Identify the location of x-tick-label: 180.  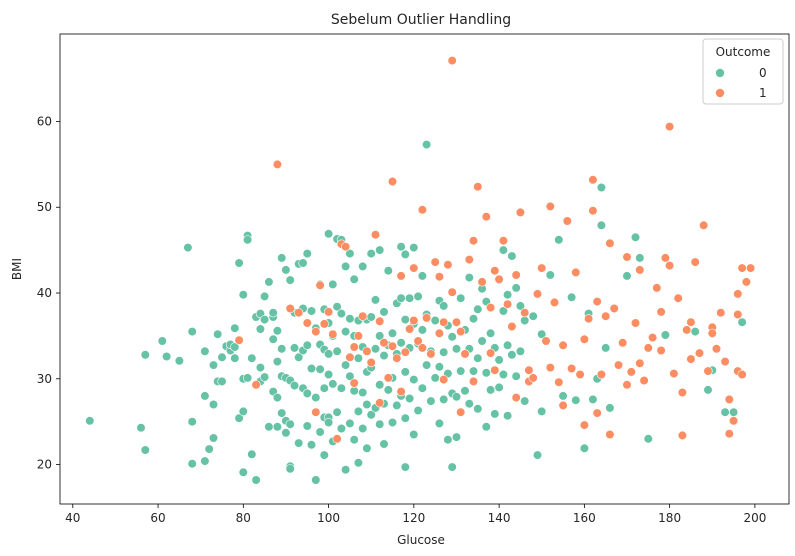
(669, 518).